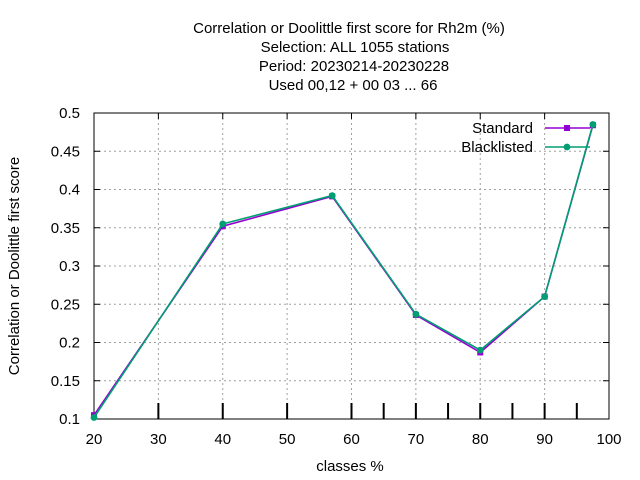 The width and height of the screenshot is (640, 480). Describe the element at coordinates (65, 151) in the screenshot. I see `y-tick-label: 0.45` at that location.